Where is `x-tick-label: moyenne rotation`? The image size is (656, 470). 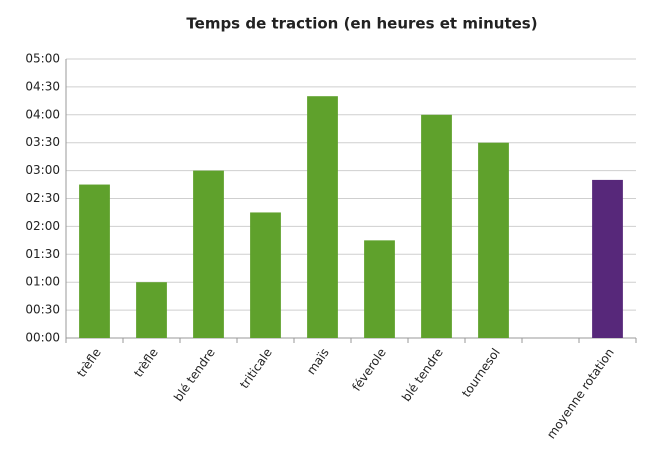 x-tick-label: moyenne rotation is located at coordinates (580, 394).